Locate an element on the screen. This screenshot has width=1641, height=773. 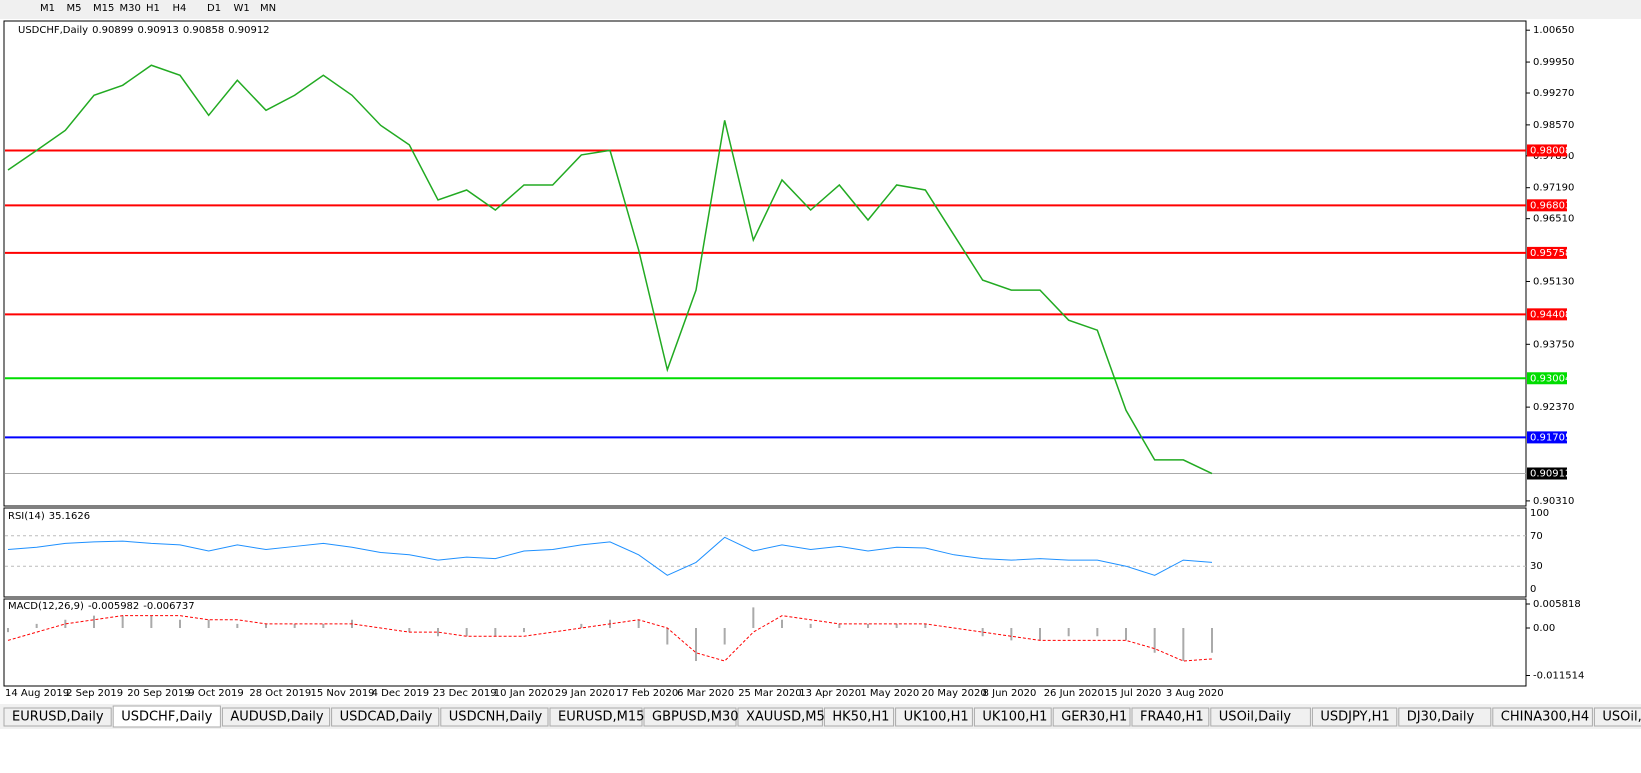
level-label: 0.95758 is located at coordinates (1550, 253).